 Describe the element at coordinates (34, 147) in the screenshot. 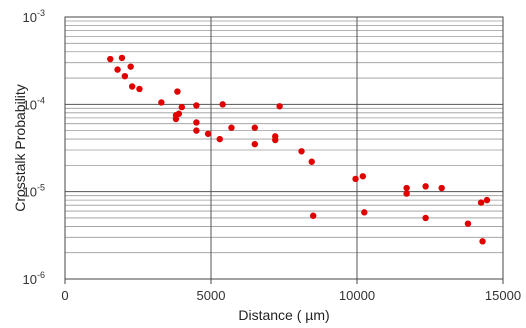

I see `y-tick-labels: 10⁻³ 10⁻⁴ 10⁻⁵ 10⁻⁶` at that location.